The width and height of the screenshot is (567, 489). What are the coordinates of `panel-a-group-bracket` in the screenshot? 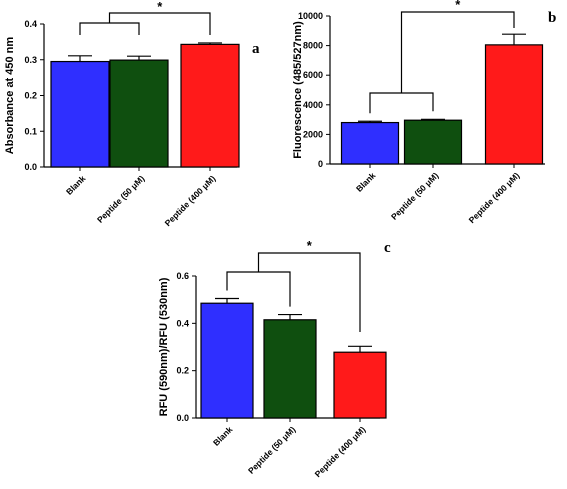 It's located at (109, 28).